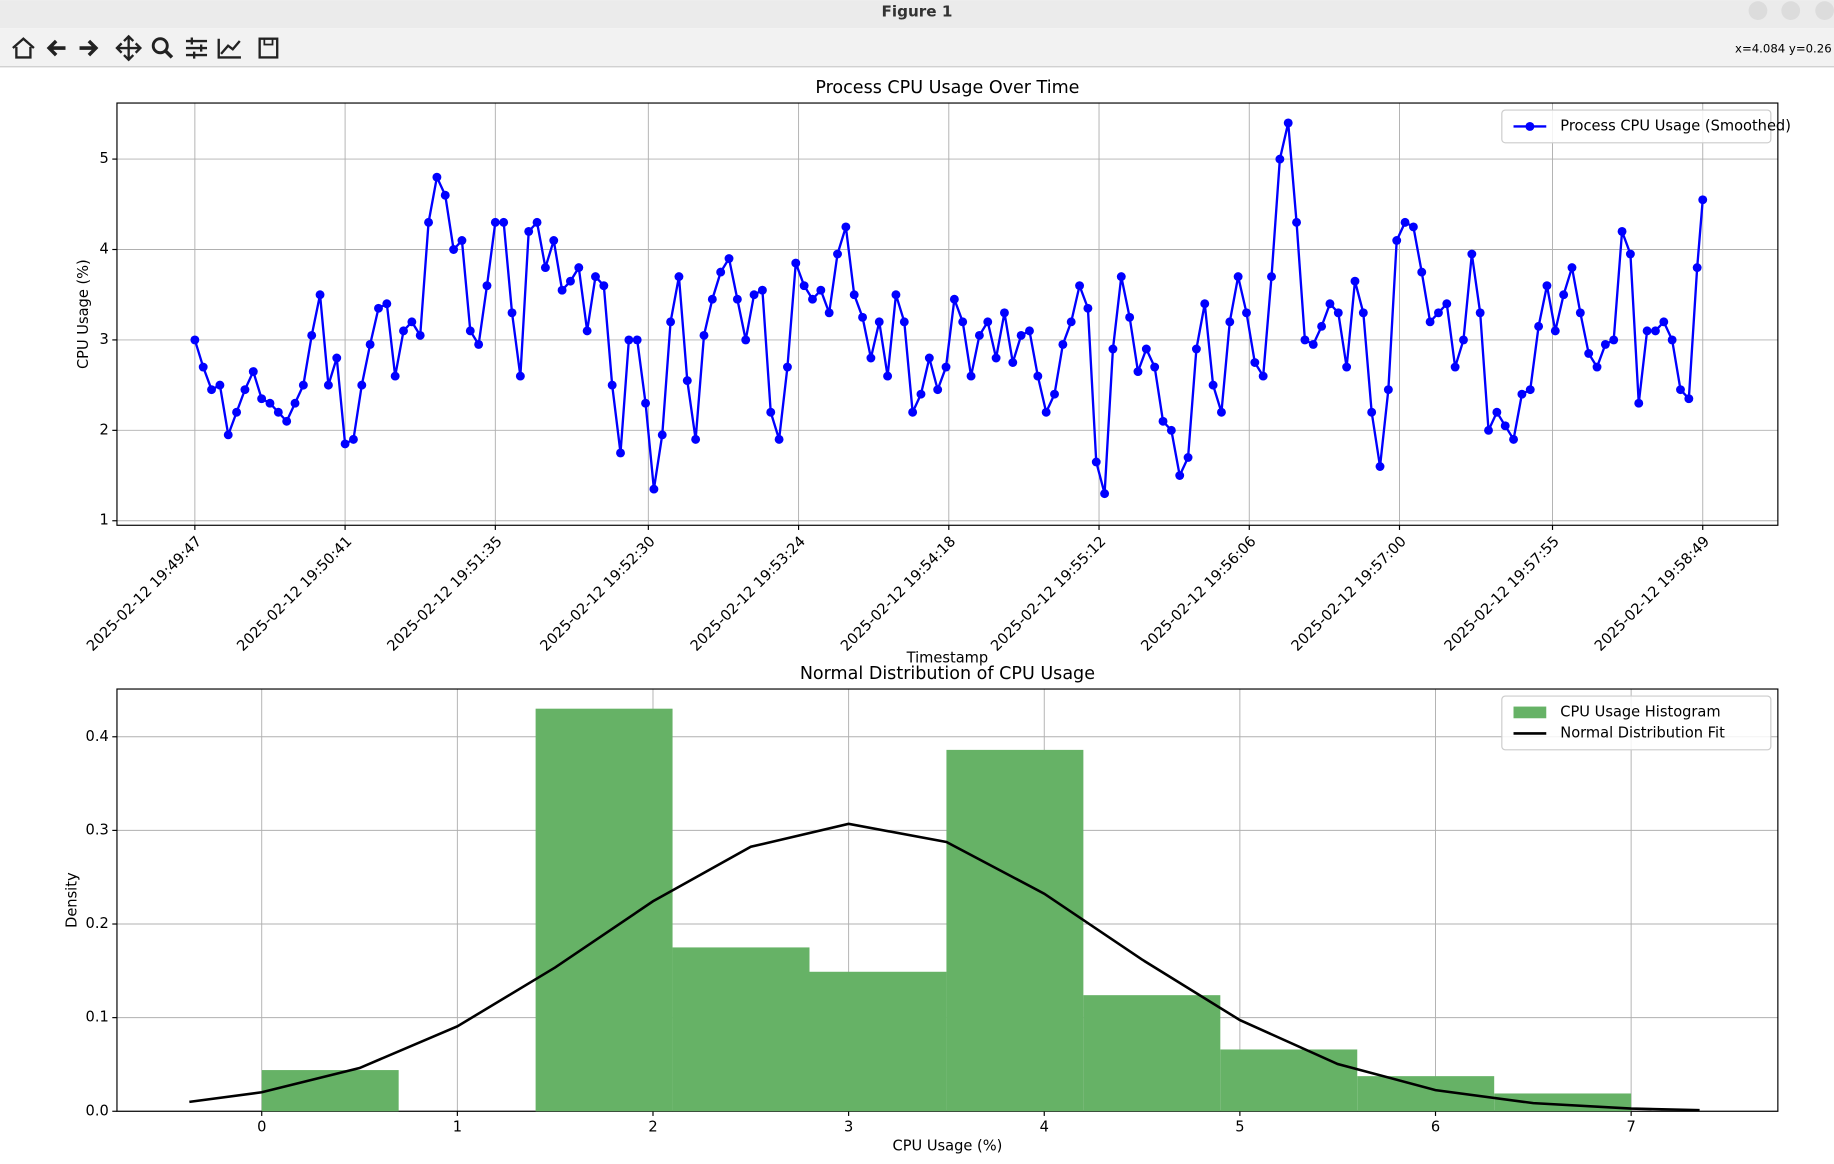 The width and height of the screenshot is (1834, 1164). I want to click on window-controls, so click(1791, 10).